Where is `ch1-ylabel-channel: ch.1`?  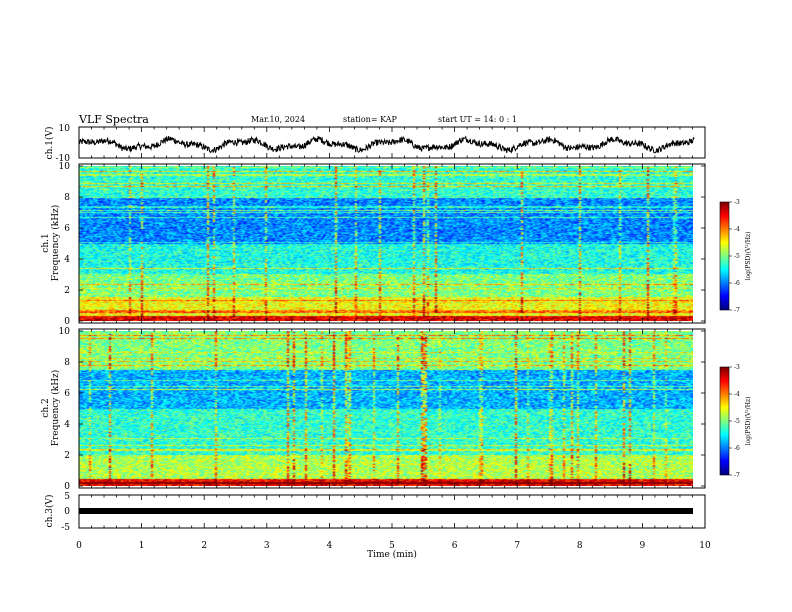
ch1-ylabel-channel: ch.1 is located at coordinates (46, 242).